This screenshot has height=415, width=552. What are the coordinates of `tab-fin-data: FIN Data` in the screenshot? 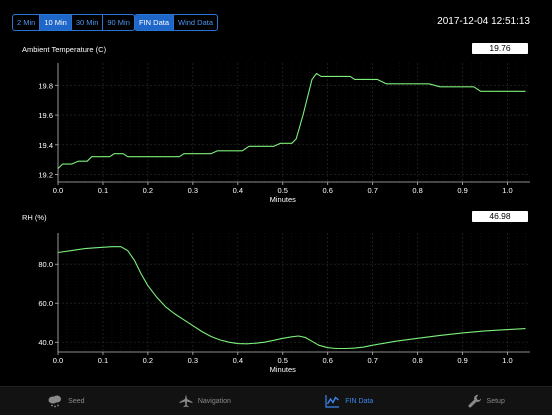 It's located at (349, 401).